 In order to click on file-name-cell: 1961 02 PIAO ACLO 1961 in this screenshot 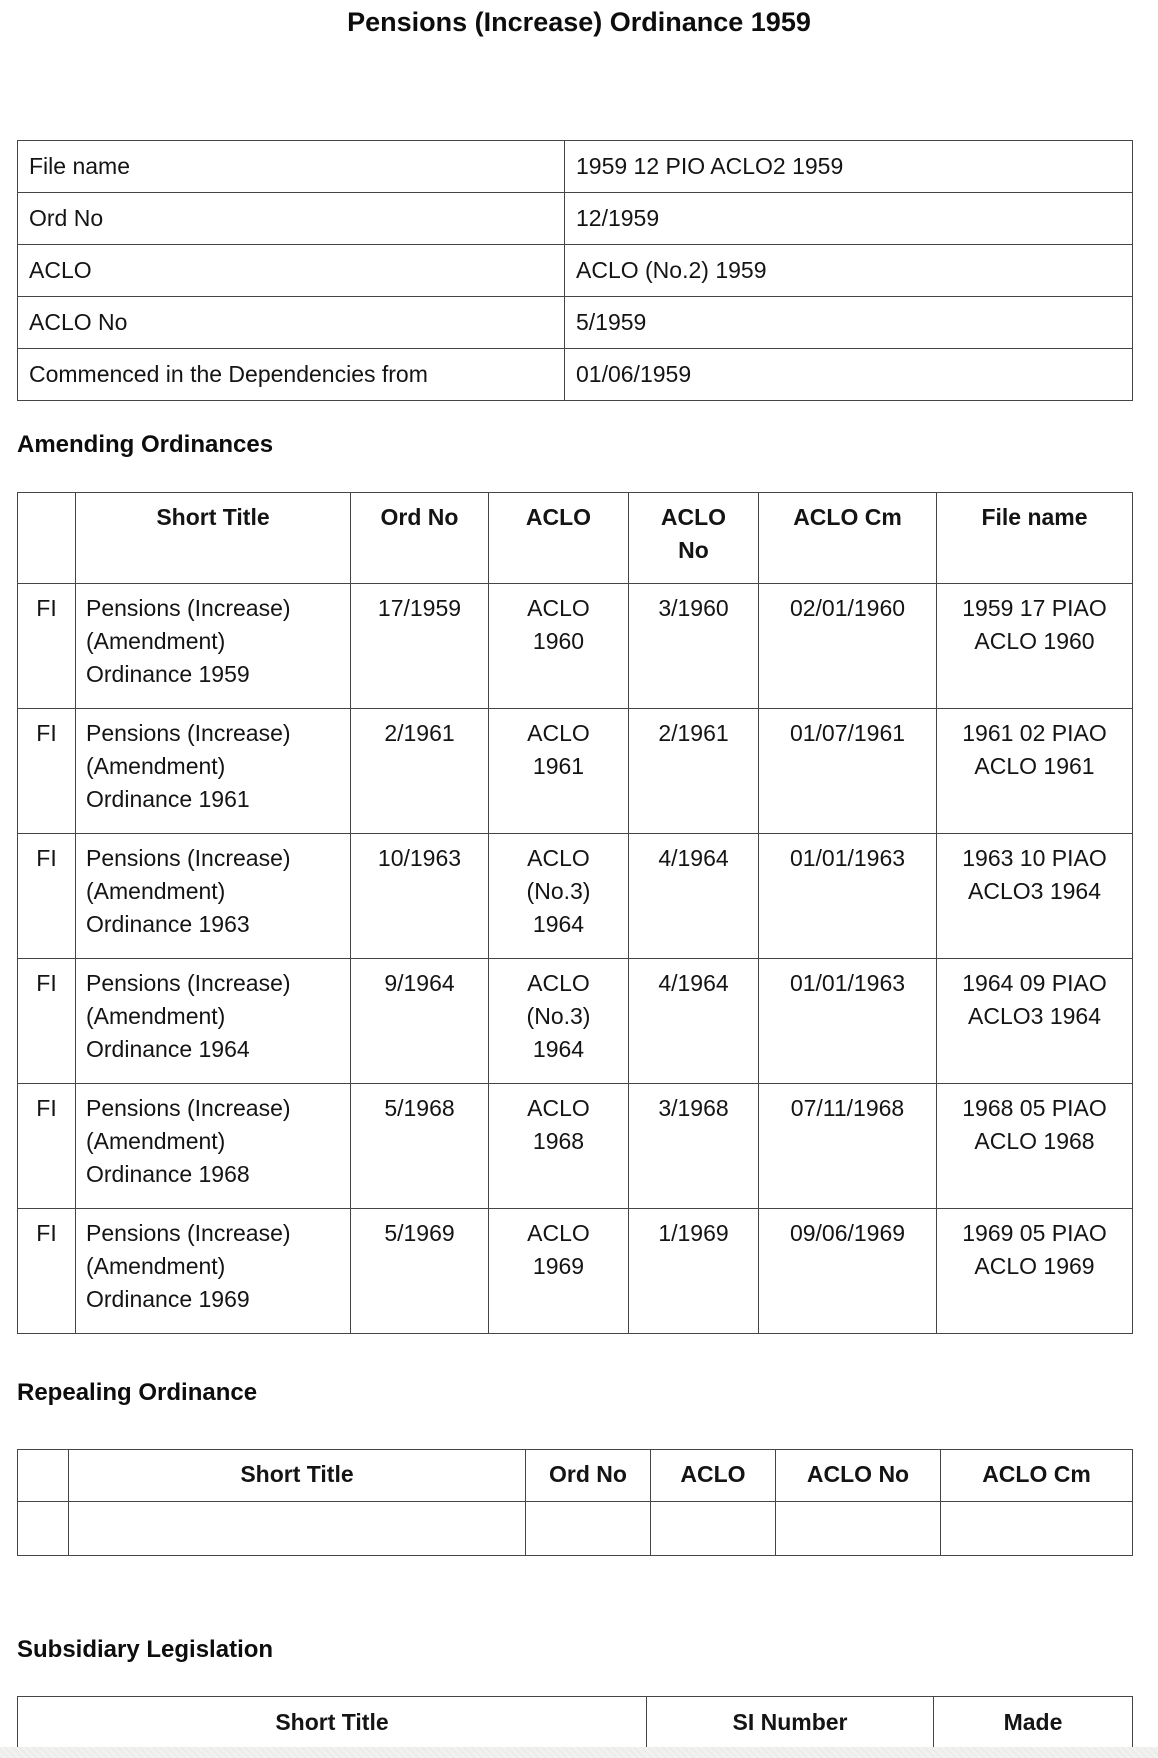, I will do `click(1034, 771)`.